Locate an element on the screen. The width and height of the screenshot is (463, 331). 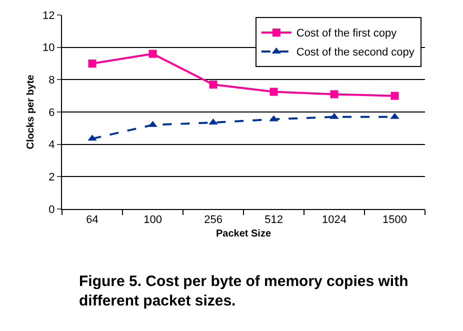
x-tick-label: 256 is located at coordinates (213, 220).